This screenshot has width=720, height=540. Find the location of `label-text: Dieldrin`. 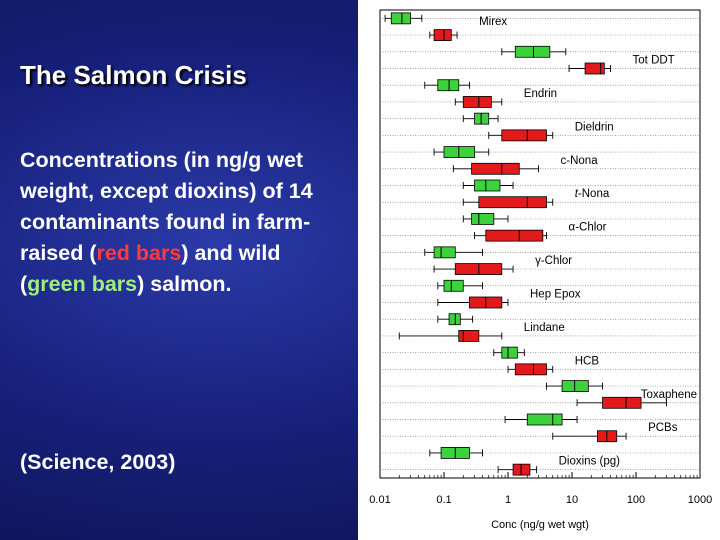

label-text: Dieldrin is located at coordinates (594, 127).